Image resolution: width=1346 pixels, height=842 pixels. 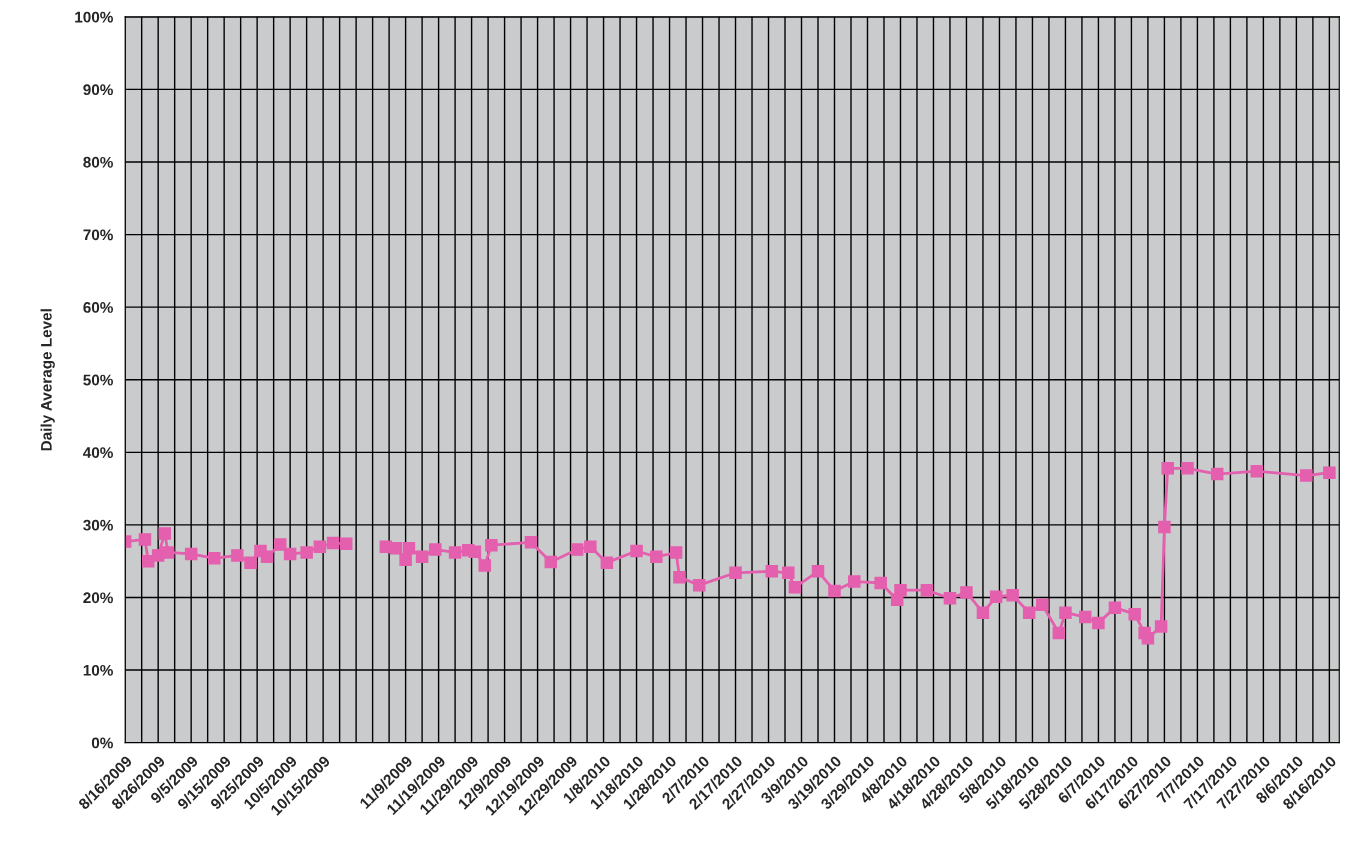 What do you see at coordinates (98, 670) in the screenshot?
I see `y-tick-label: 10%` at bounding box center [98, 670].